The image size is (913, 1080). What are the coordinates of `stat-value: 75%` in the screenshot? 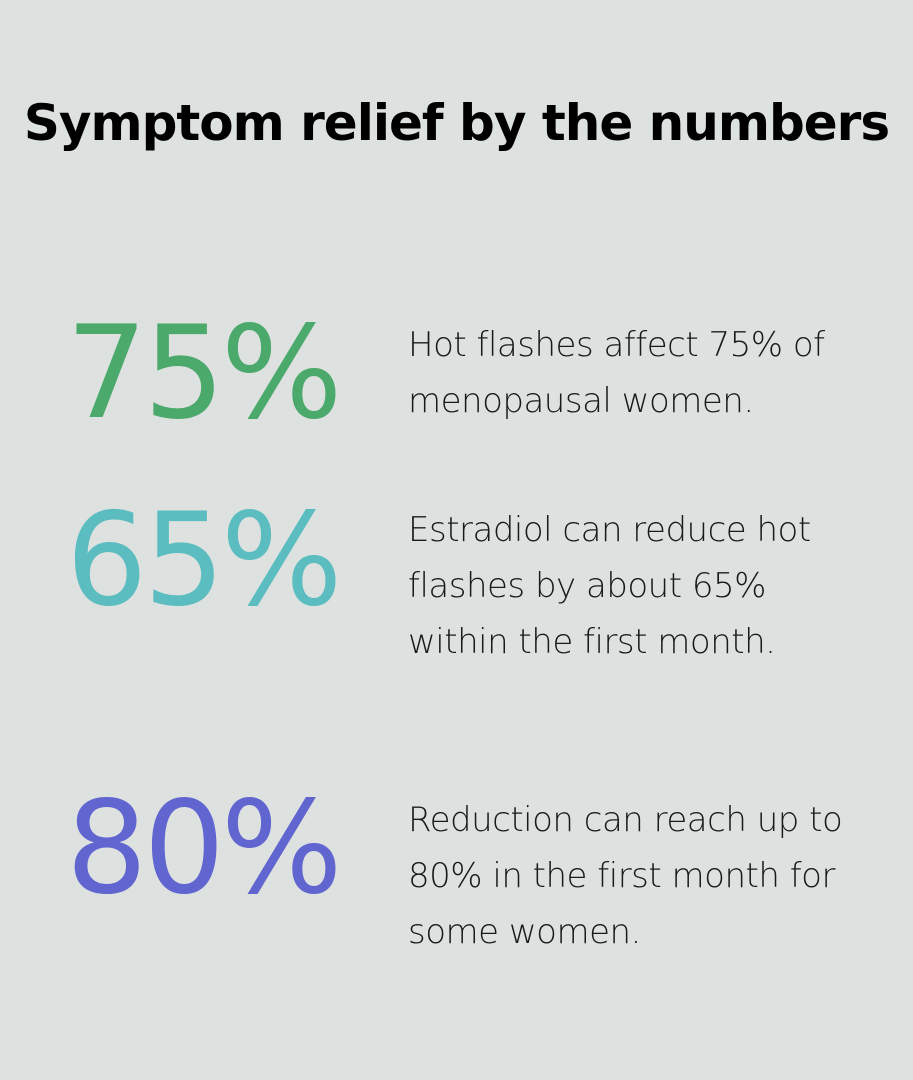 It's located at (204, 373).